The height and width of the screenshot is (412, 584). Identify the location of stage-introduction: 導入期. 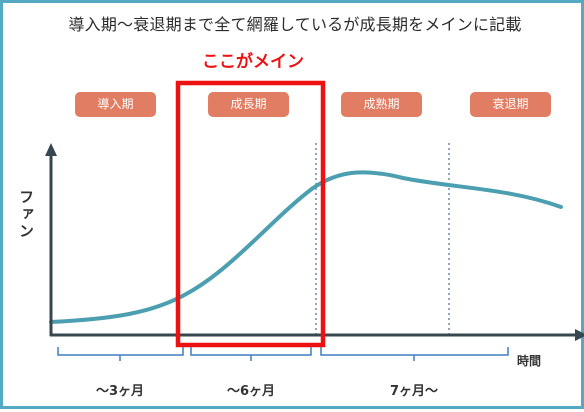
(115, 104).